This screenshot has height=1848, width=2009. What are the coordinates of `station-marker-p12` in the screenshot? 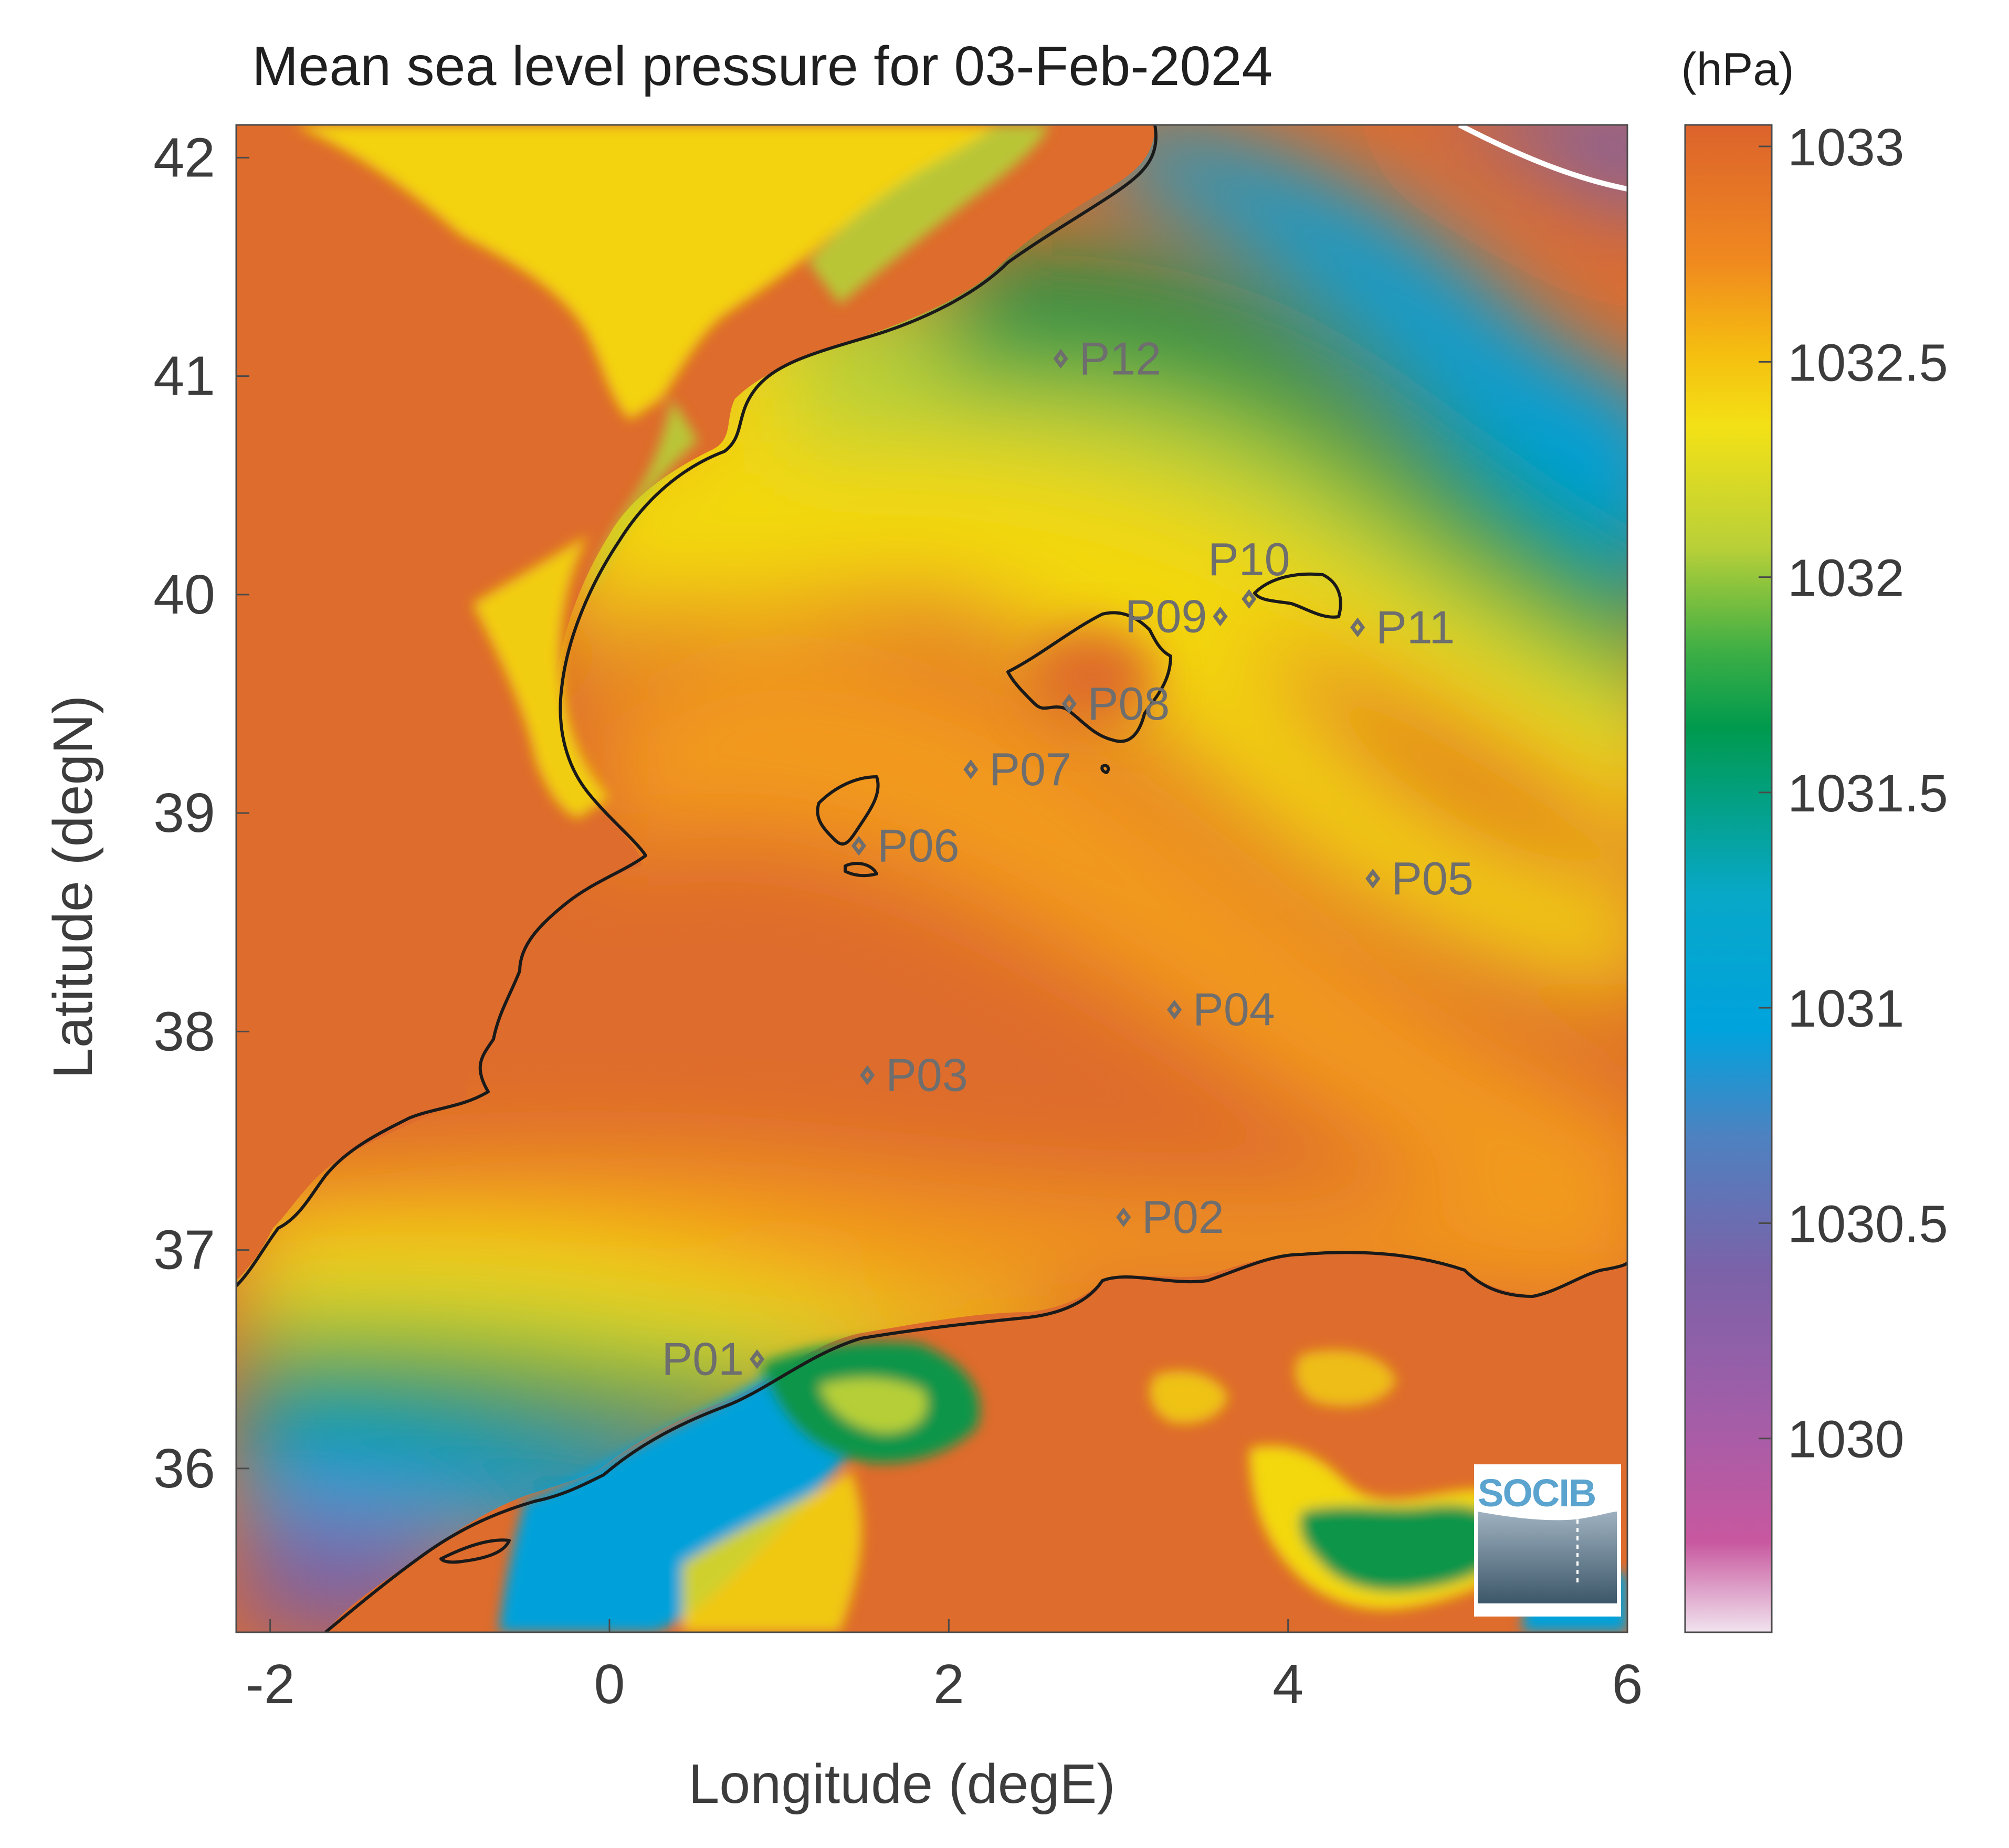 It's located at (1060, 359).